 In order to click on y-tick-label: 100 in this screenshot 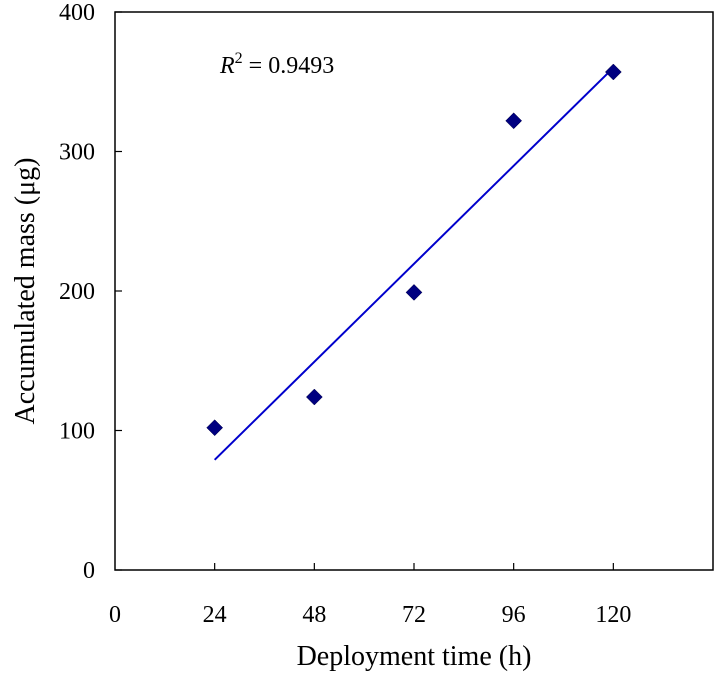, I will do `click(77, 432)`.